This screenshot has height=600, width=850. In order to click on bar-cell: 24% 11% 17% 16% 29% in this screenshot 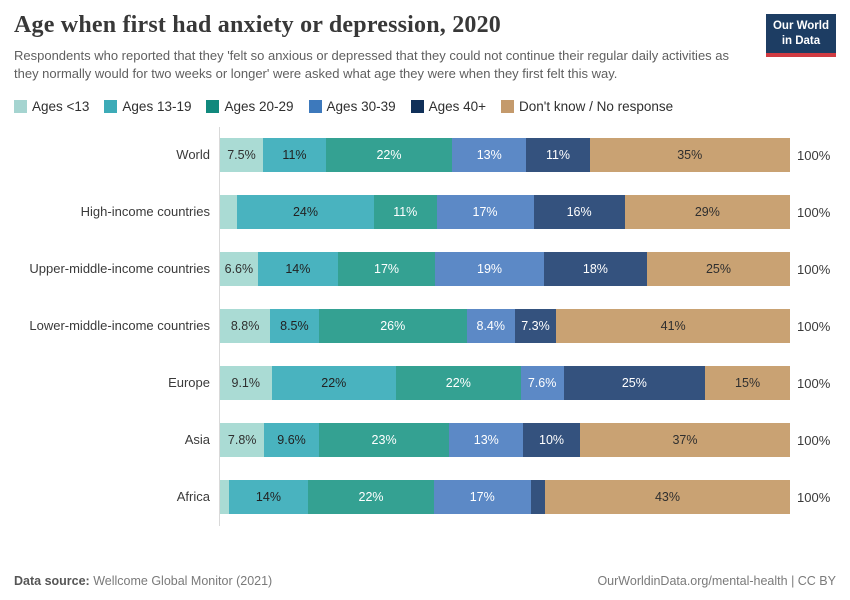, I will do `click(504, 212)`.